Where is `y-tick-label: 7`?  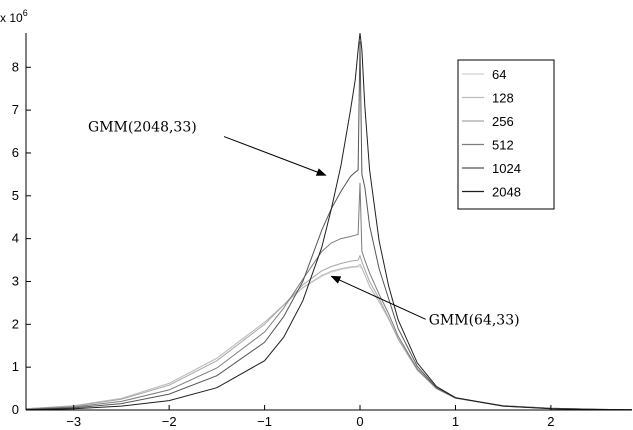
y-tick-label: 7 is located at coordinates (15, 109).